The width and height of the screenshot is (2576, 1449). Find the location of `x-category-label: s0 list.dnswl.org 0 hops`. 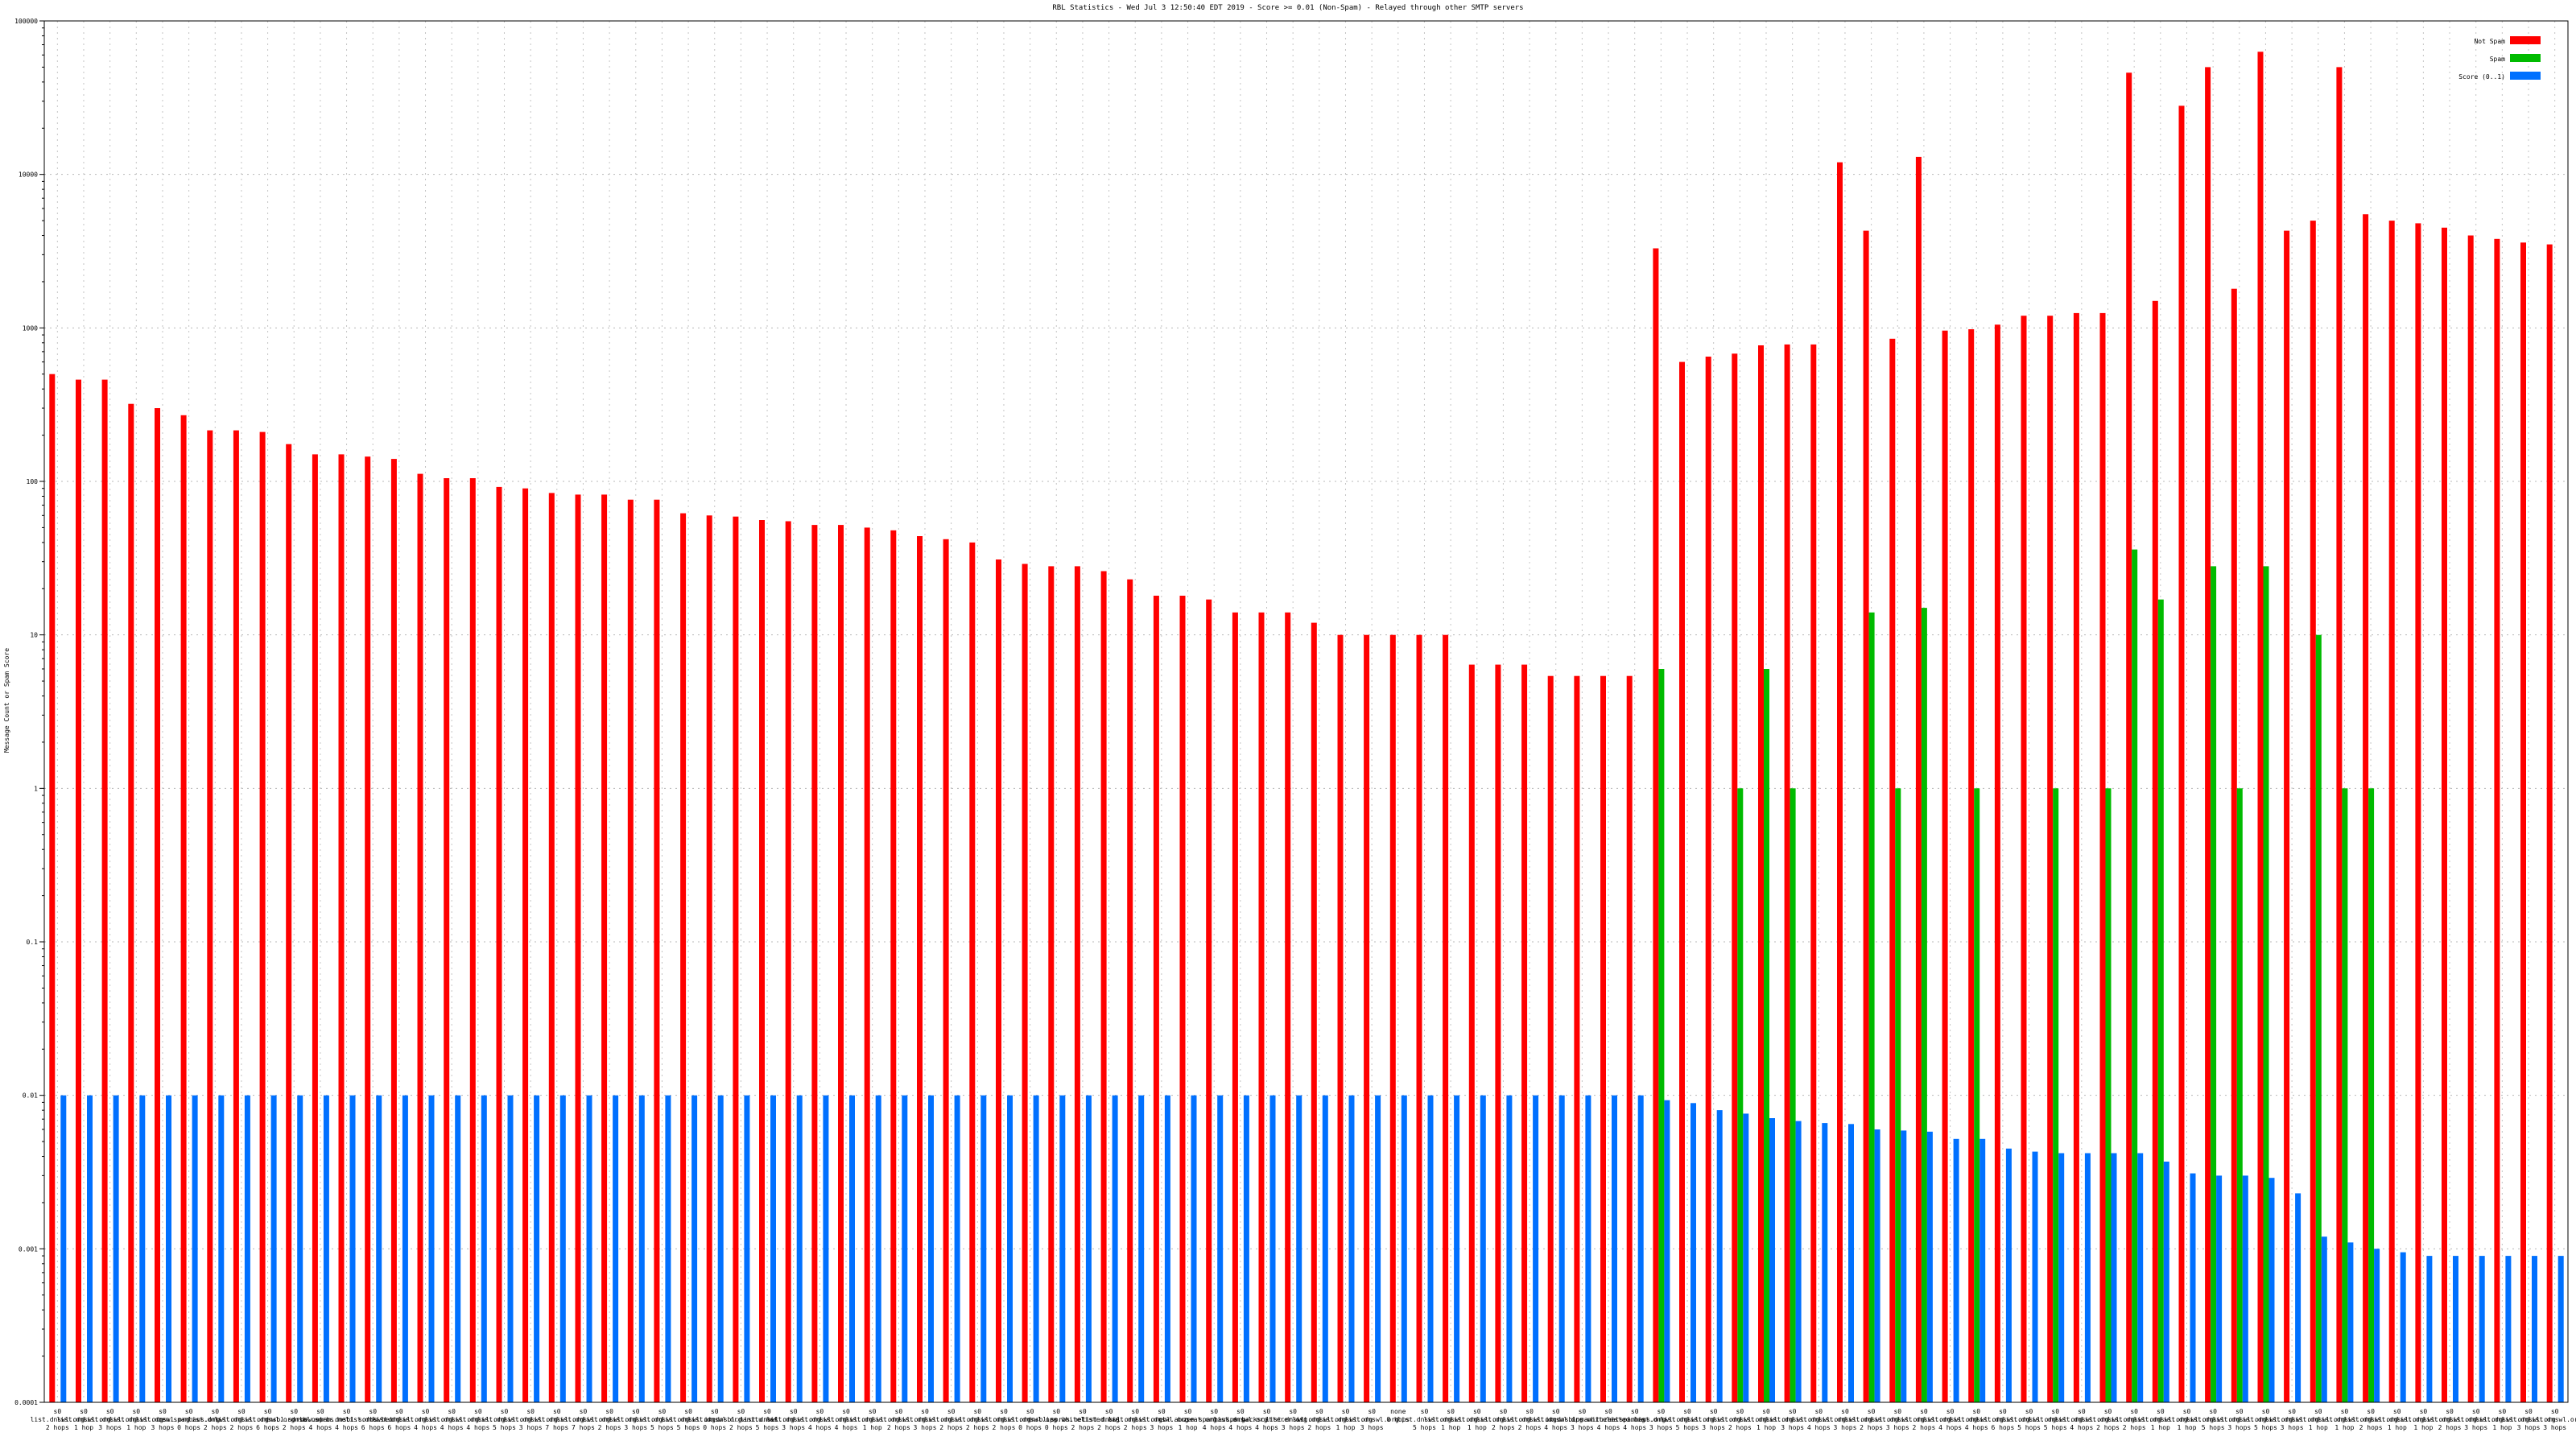

x-category-label: s0 list.dnswl.org 0 hops is located at coordinates (1030, 1419).